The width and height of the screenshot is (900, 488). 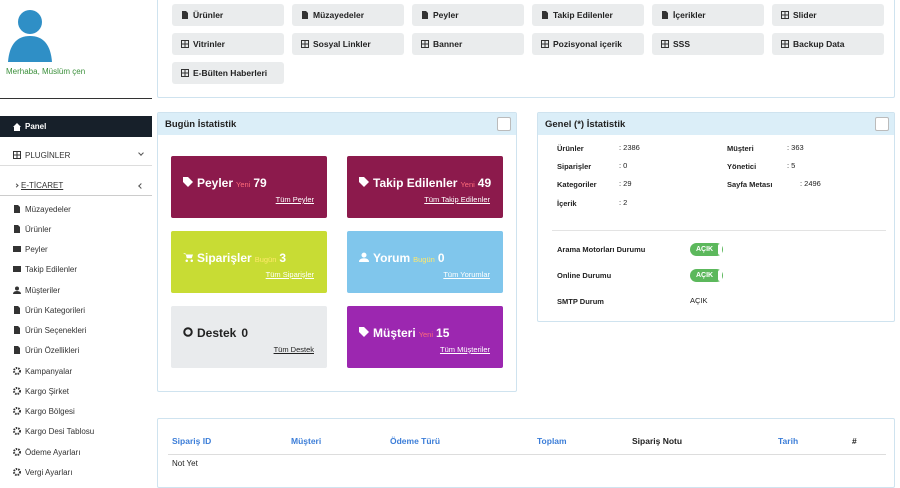 What do you see at coordinates (49, 472) in the screenshot?
I see `menu-label: Vergi Ayarları` at bounding box center [49, 472].